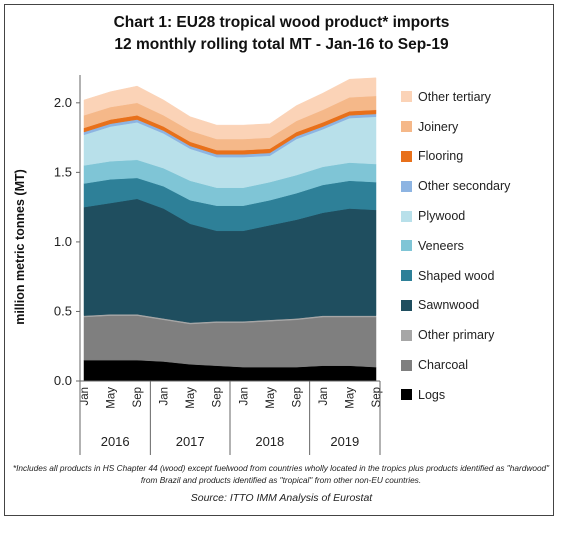  What do you see at coordinates (456, 335) in the screenshot?
I see `legend-label: Other primary` at bounding box center [456, 335].